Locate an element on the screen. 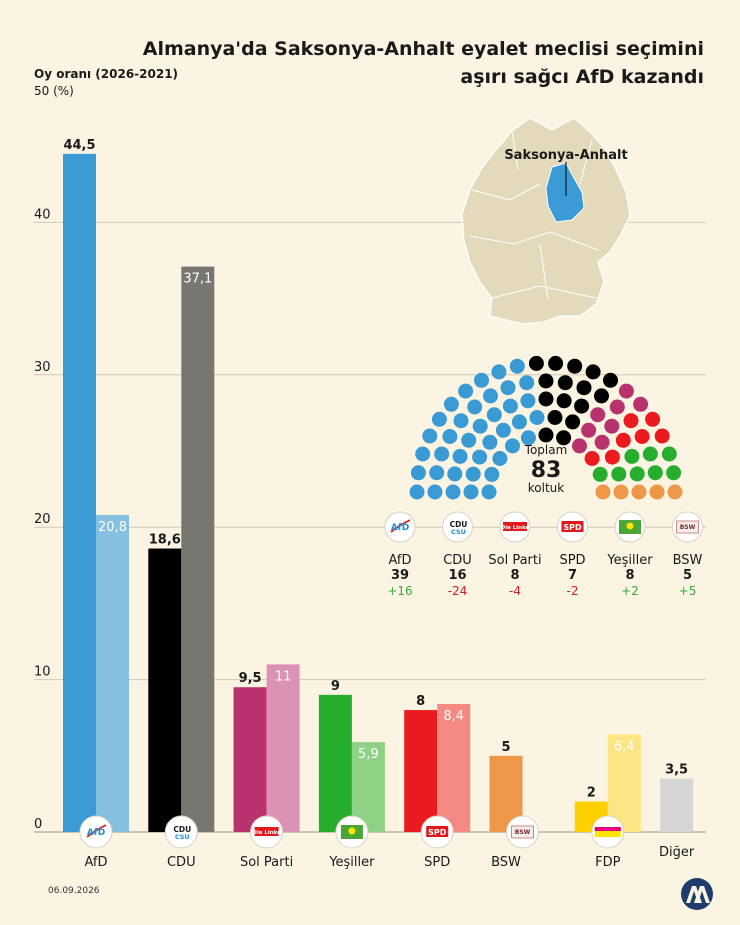 Image resolution: width=740 pixels, height=925 pixels. seat-legend-change: -4 is located at coordinates (515, 591).